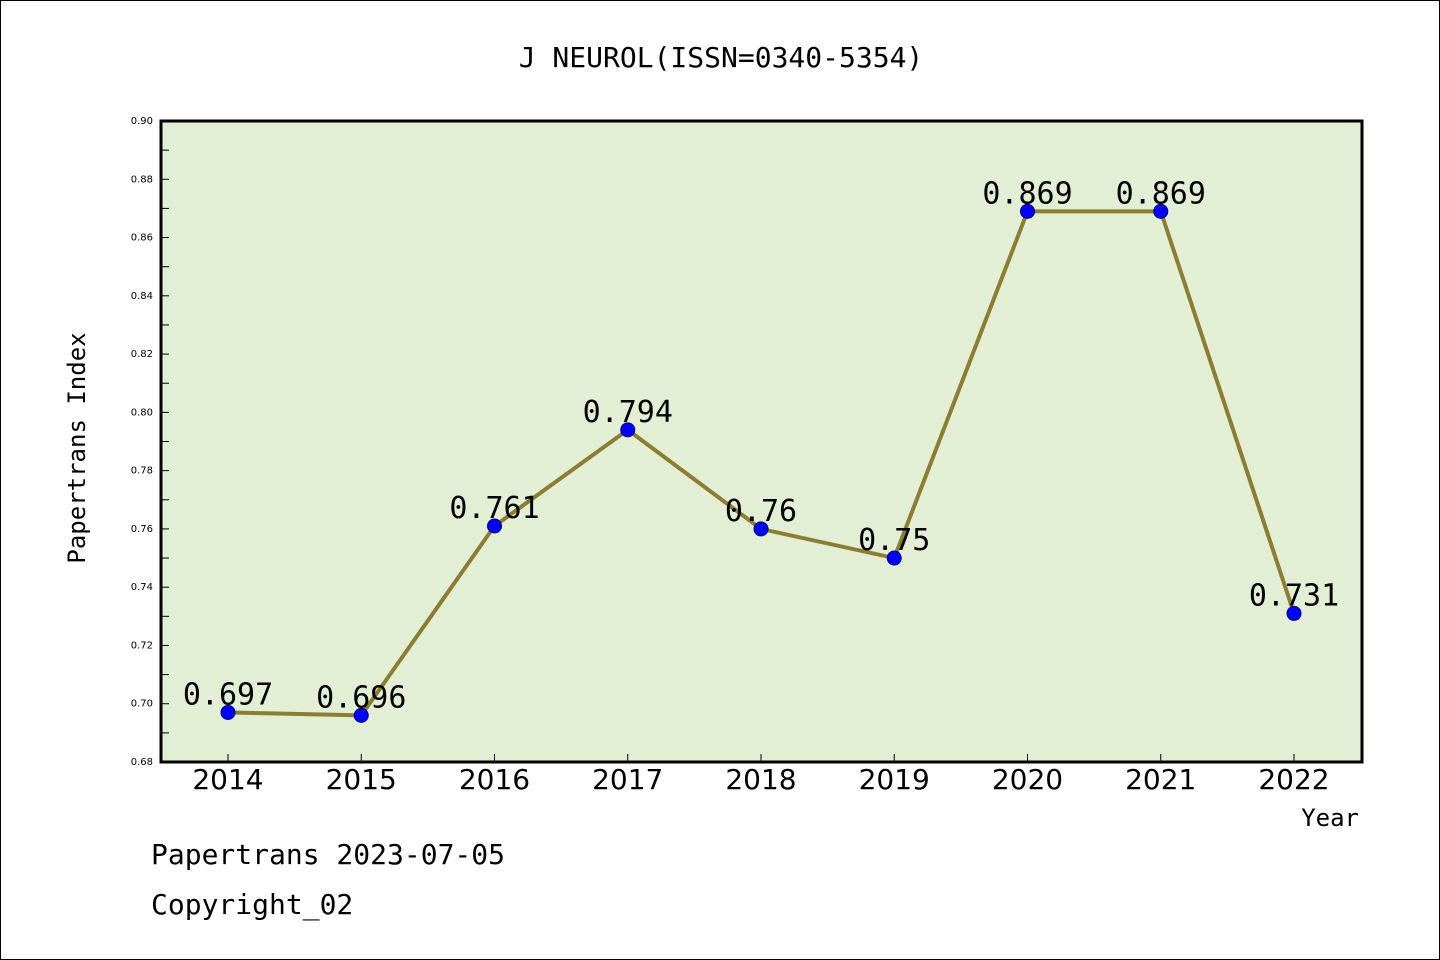  Describe the element at coordinates (494, 508) in the screenshot. I see `data-label: 0.761` at that location.